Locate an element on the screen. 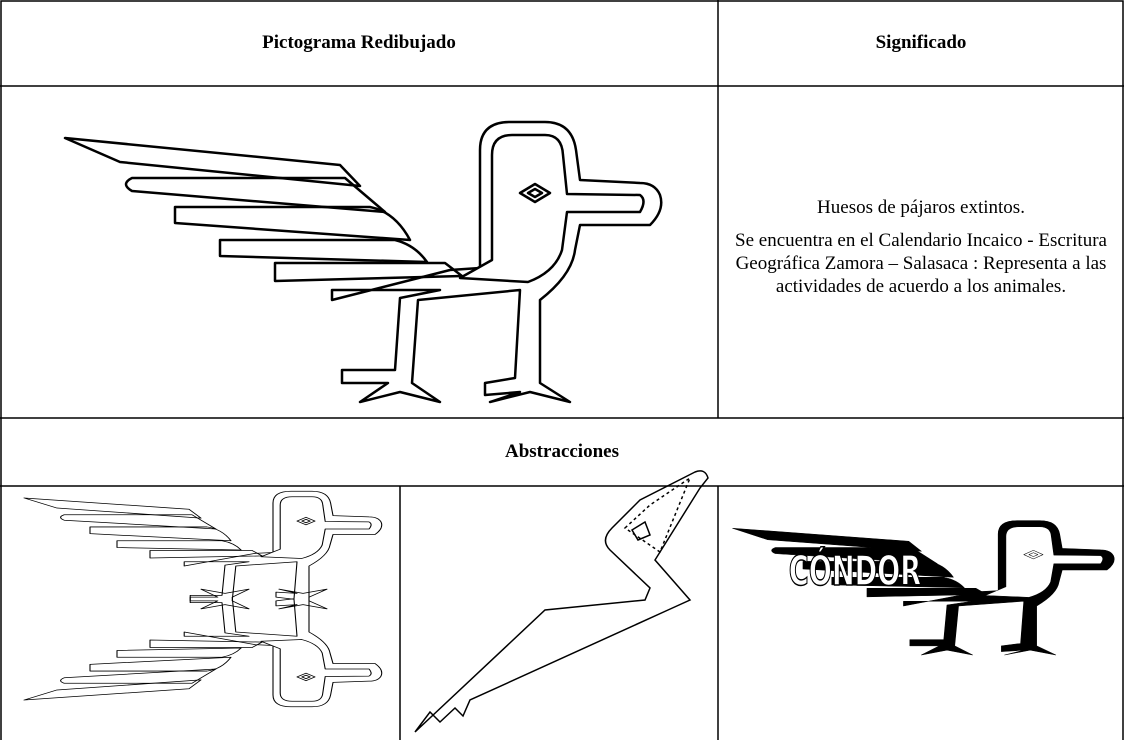  meaning-text: Huesos de pájaros extintos. is located at coordinates (921, 207).